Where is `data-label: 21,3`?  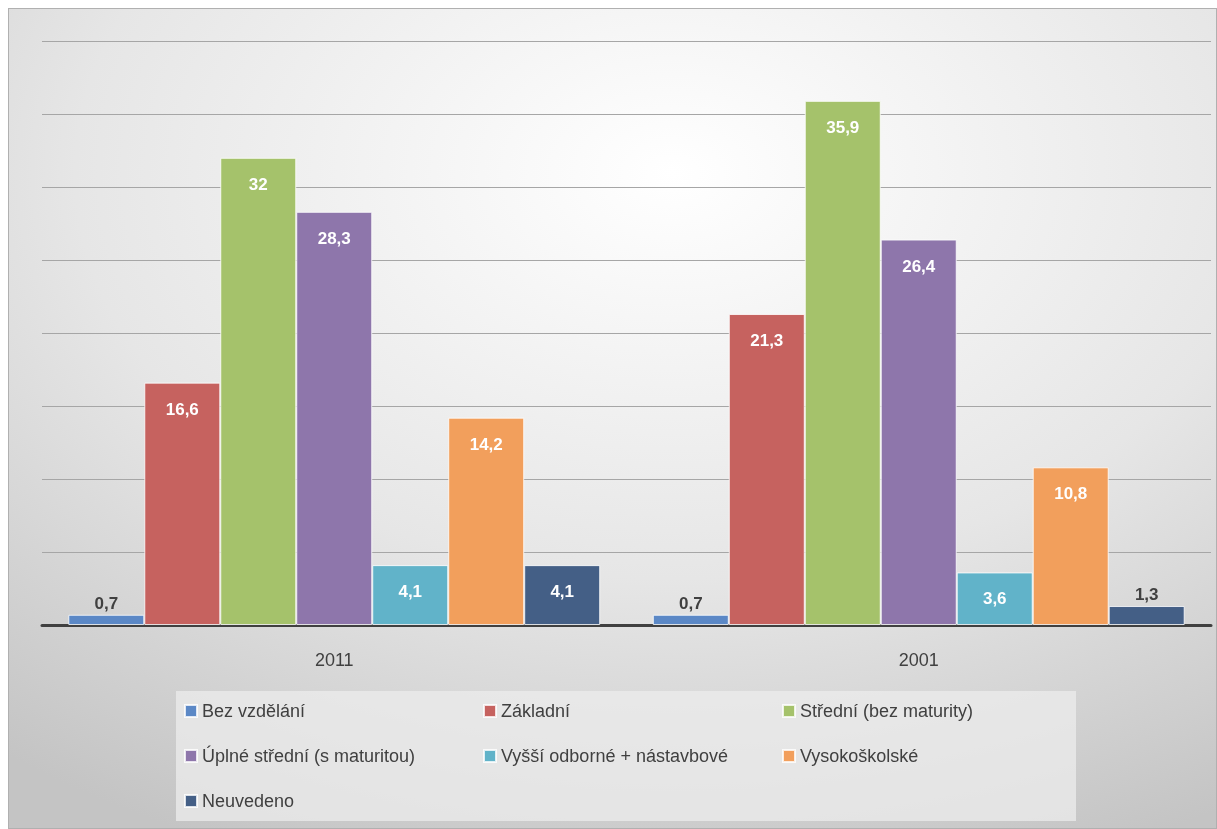 data-label: 21,3 is located at coordinates (767, 341).